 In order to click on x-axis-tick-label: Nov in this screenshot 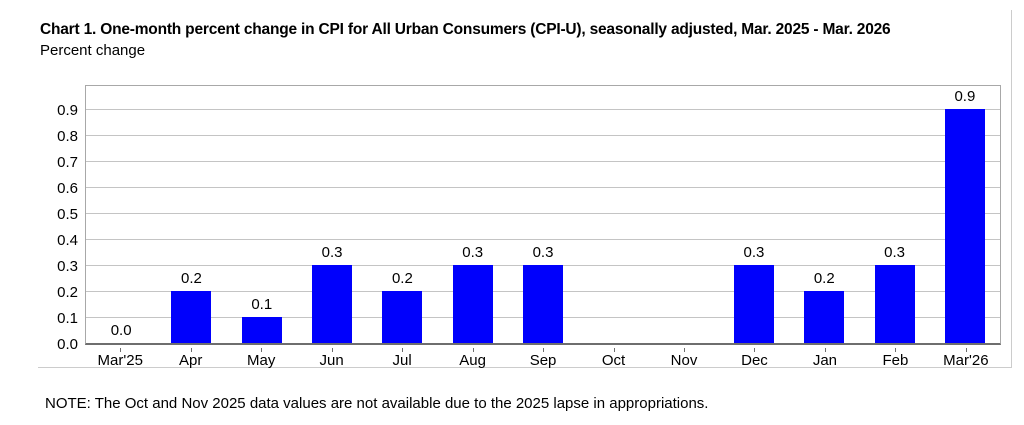, I will do `click(684, 359)`.